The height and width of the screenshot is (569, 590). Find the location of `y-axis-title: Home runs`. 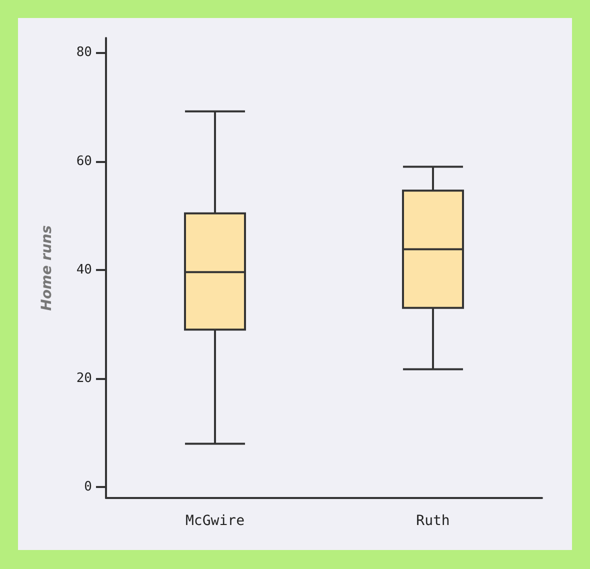

y-axis-title: Home runs is located at coordinates (47, 268).